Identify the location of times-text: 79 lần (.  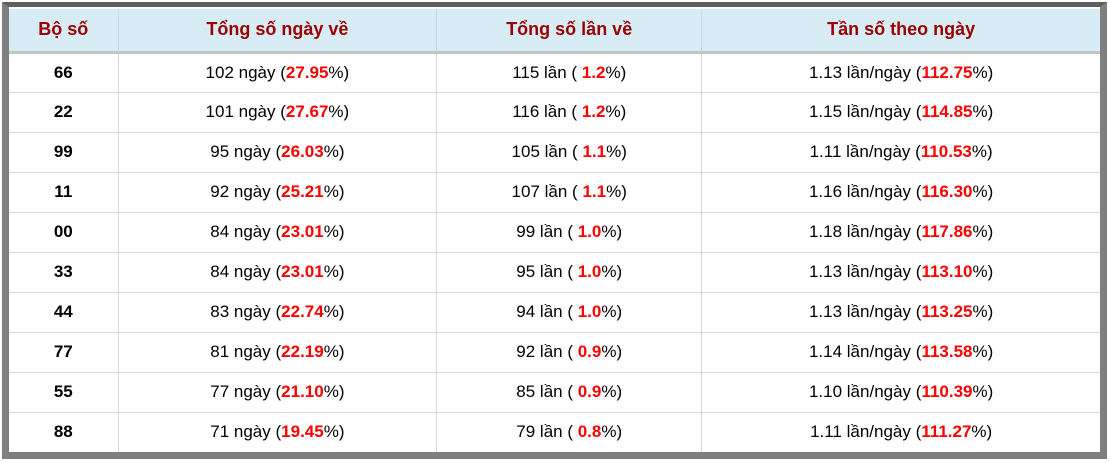
(547, 432).